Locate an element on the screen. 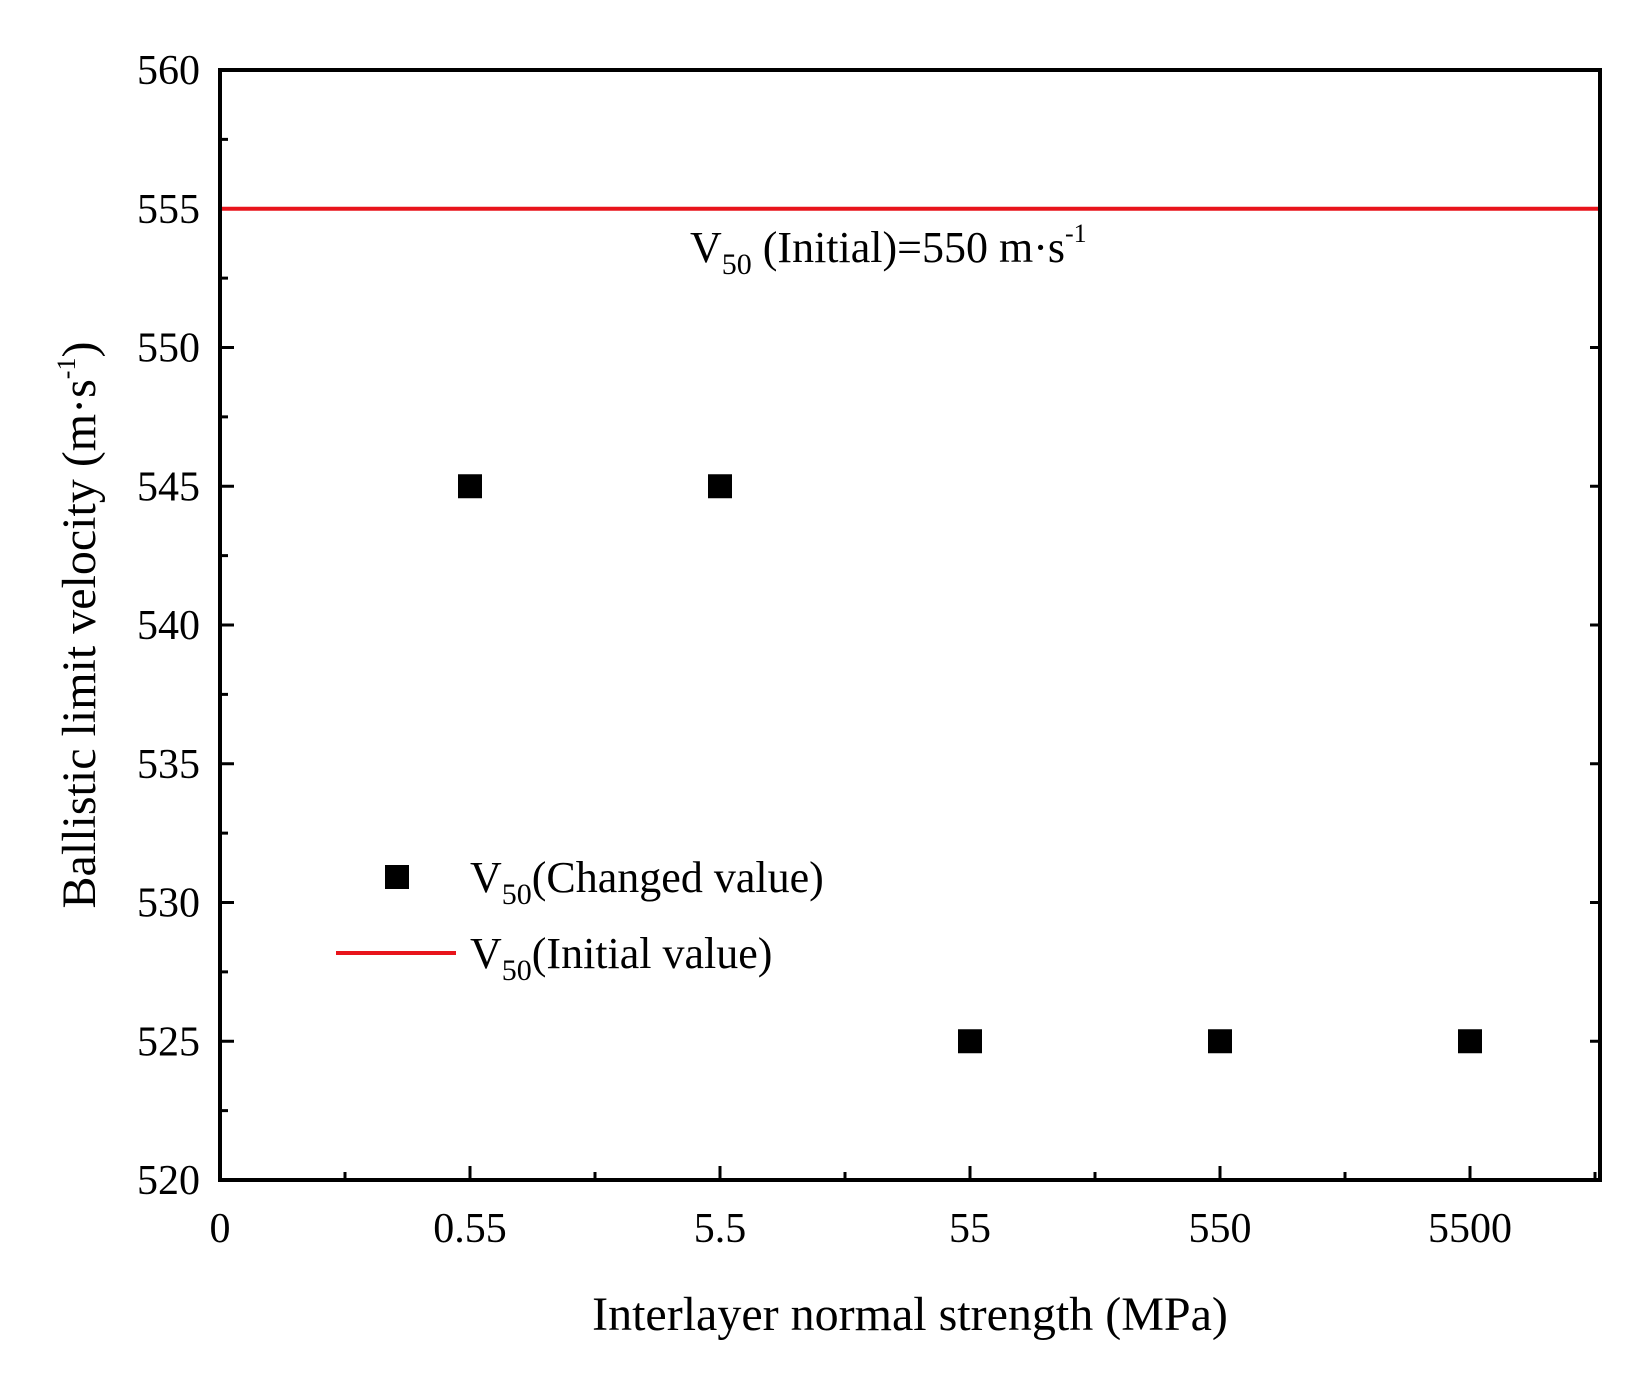 Image resolution: width=1630 pixels, height=1381 pixels. x-axis-title: Interlayer normal strength (MPa) is located at coordinates (910, 1314).